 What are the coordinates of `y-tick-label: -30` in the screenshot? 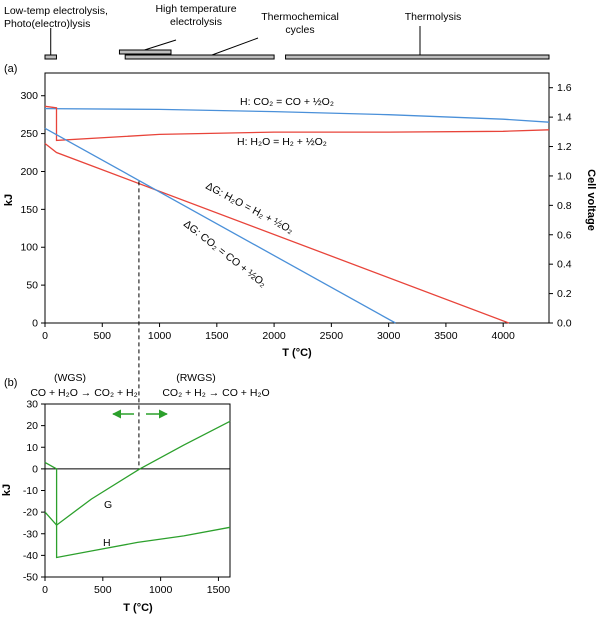 It's located at (30, 534).